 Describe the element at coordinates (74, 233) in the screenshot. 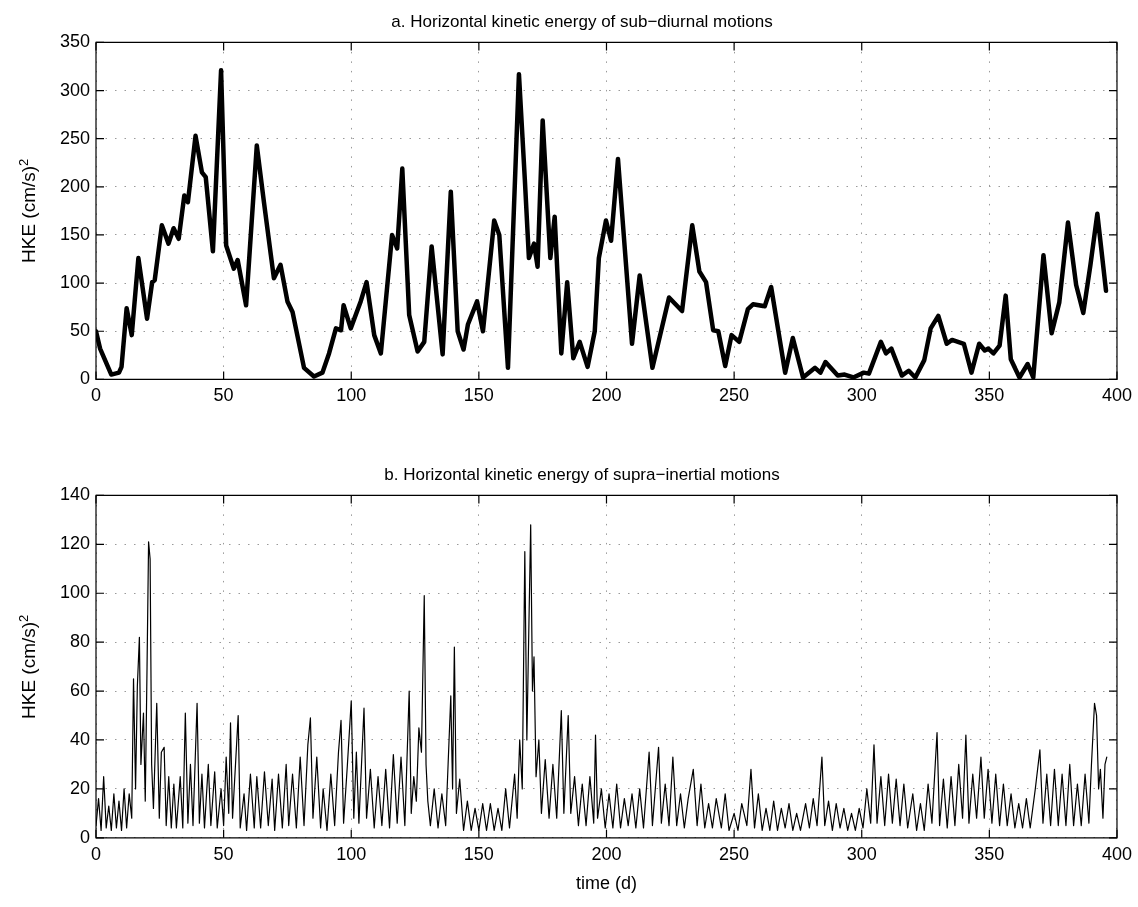

I see `y-tick-label: 150` at that location.